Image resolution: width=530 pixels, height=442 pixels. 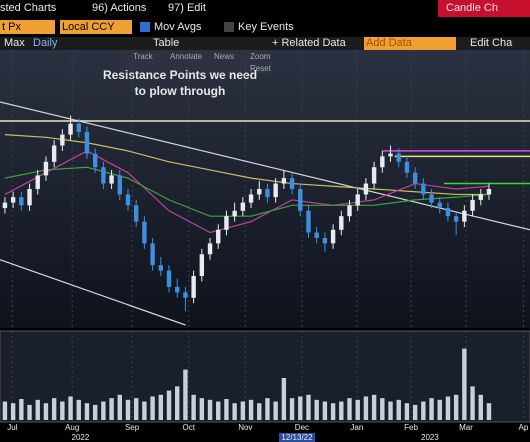 What do you see at coordinates (11, 27) in the screenshot?
I see `field: t Px` at bounding box center [11, 27].